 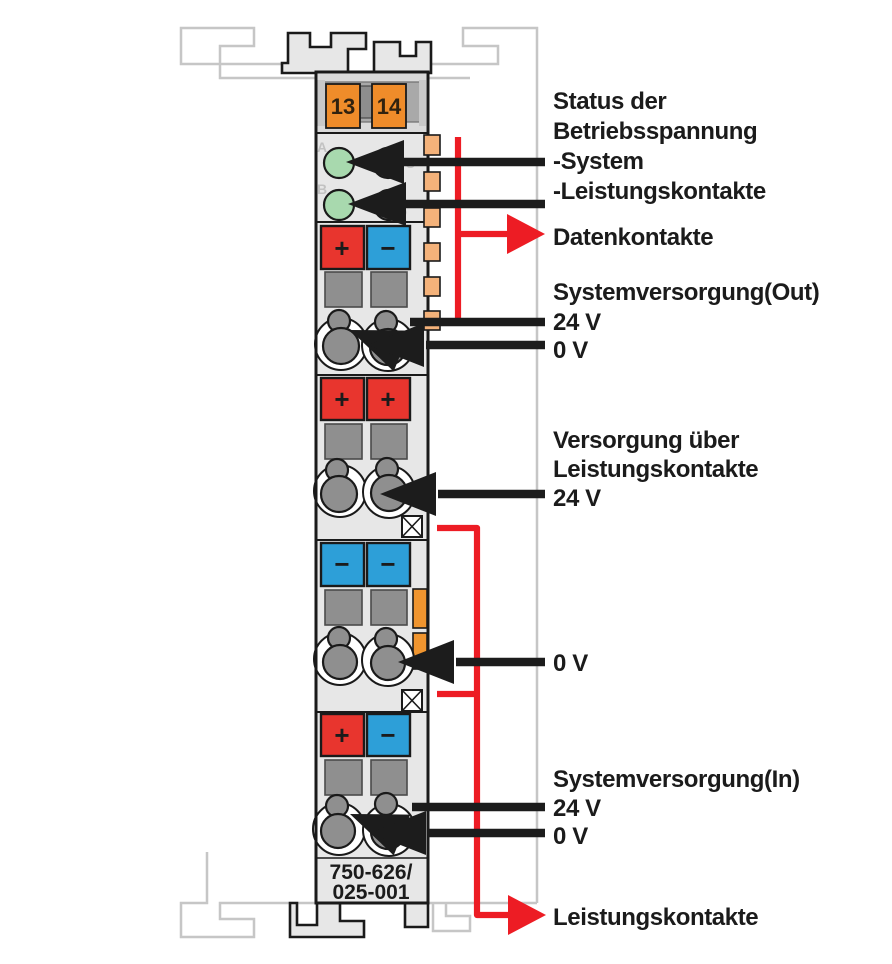 I want to click on bg-outline-top-left, so click(x=247, y=53).